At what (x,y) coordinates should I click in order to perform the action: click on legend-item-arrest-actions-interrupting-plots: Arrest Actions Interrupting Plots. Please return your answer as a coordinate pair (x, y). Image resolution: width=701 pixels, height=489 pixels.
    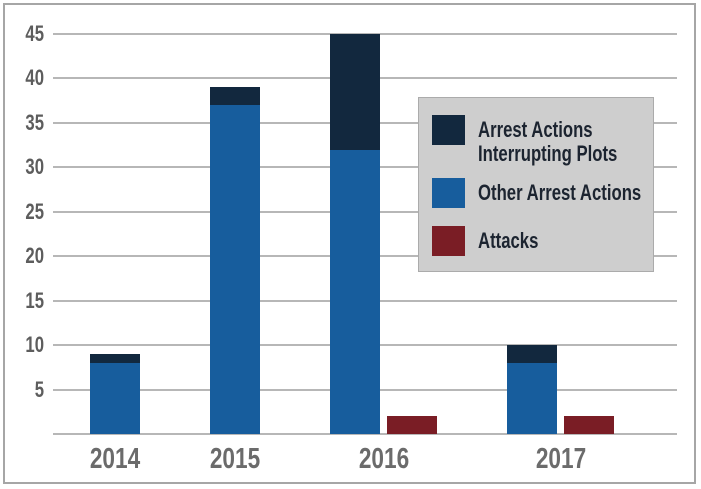
    Looking at the image, I should click on (566, 140).